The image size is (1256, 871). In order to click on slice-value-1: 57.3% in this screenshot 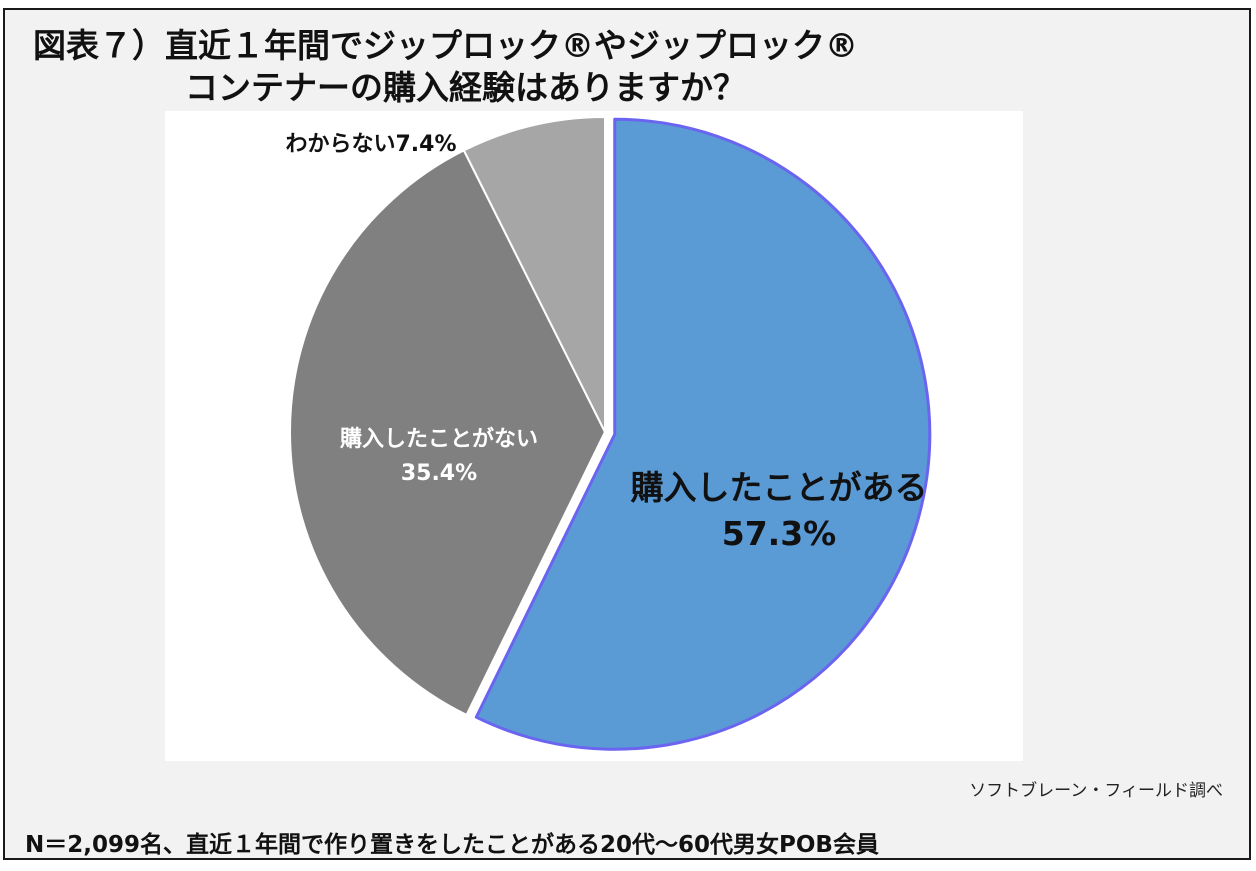, I will do `click(779, 533)`.